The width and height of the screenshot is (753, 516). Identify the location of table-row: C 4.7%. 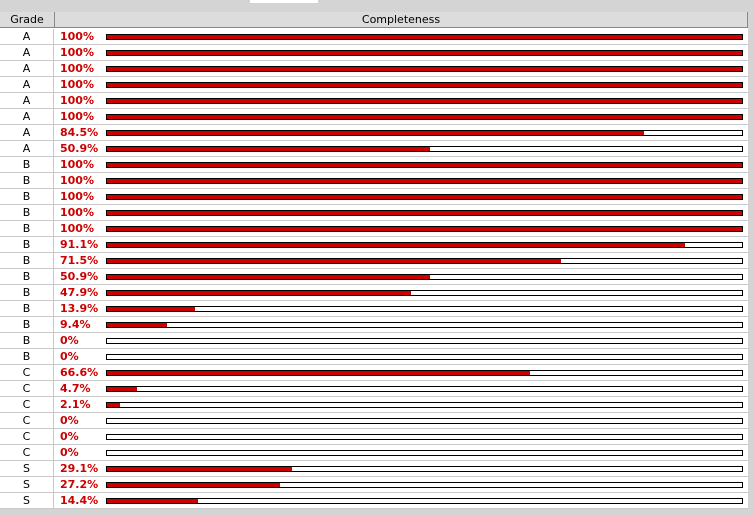
(374, 389).